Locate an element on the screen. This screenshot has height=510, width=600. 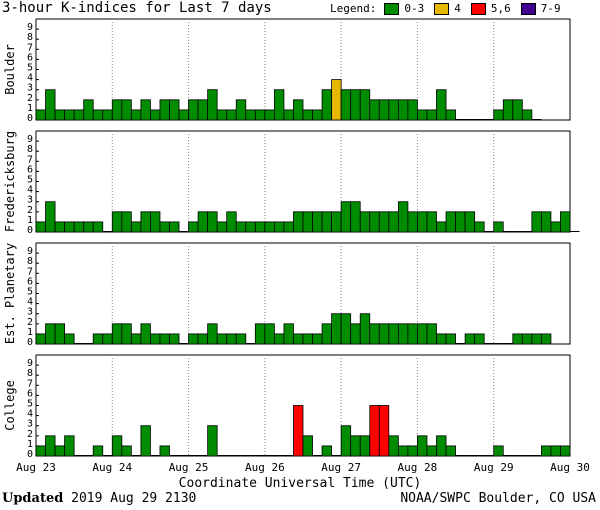
y-tick-label: 8 is located at coordinates (30, 37).